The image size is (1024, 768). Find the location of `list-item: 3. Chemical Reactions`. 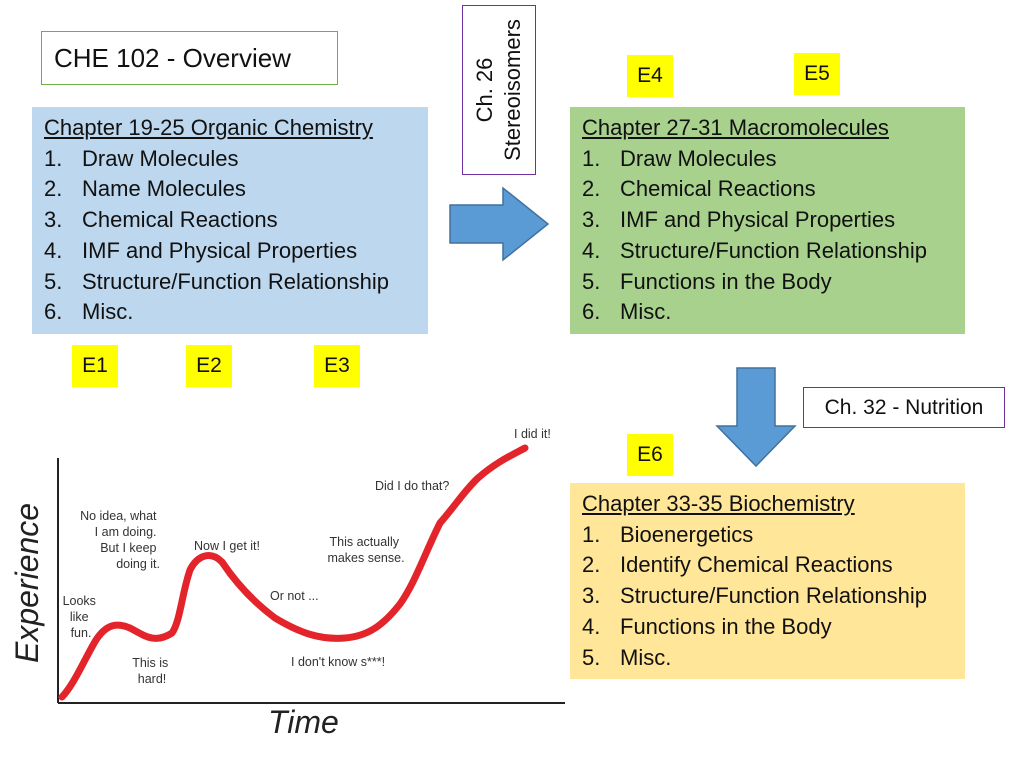

list-item: 3. Chemical Reactions is located at coordinates (230, 220).